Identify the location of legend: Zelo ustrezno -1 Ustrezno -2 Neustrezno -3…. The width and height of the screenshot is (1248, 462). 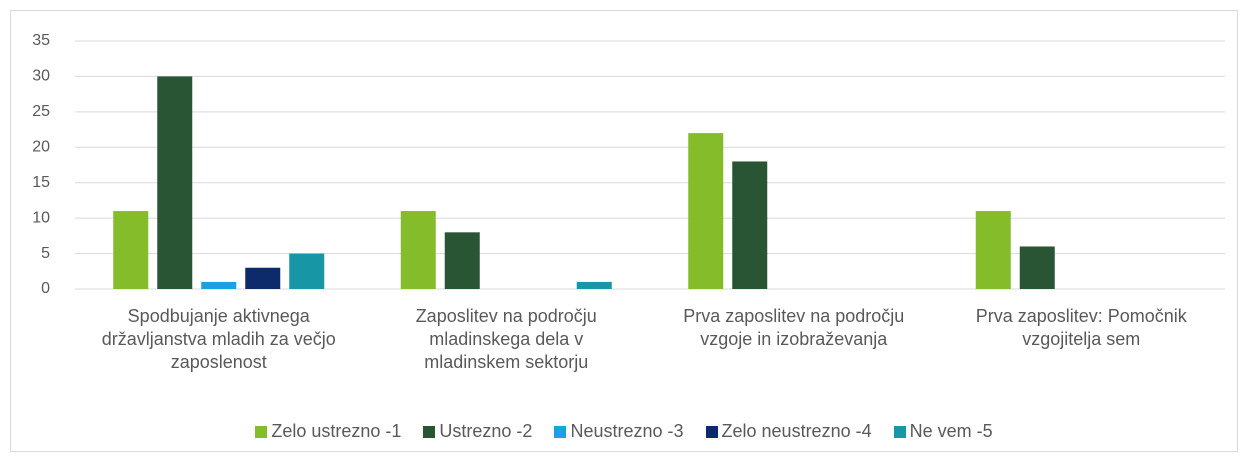
(624, 431).